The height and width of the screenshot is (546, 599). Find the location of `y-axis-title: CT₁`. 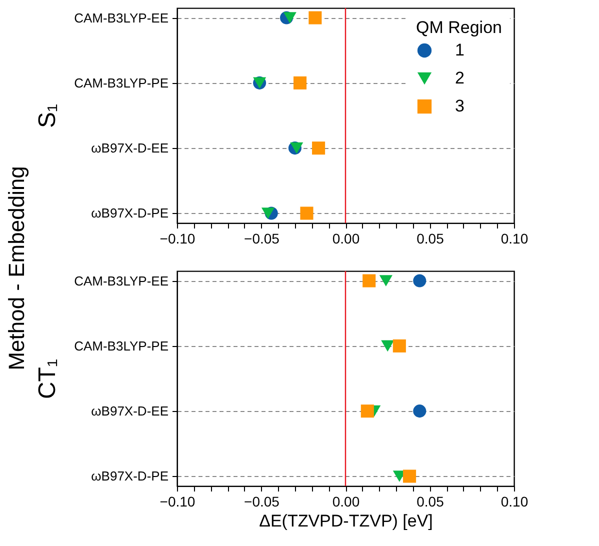

y-axis-title: CT₁ is located at coordinates (48, 379).